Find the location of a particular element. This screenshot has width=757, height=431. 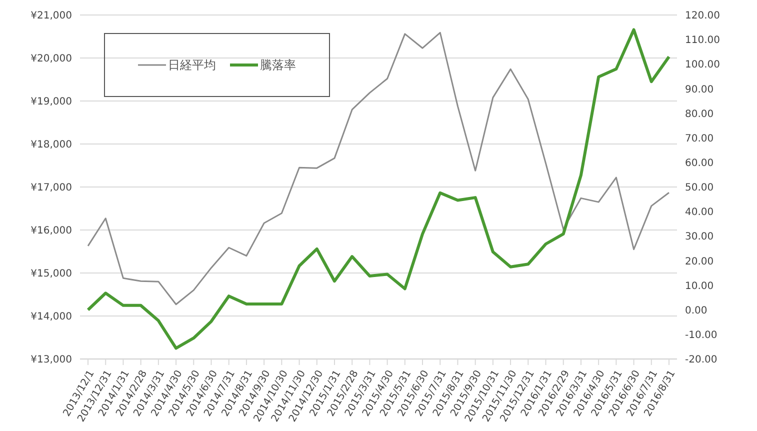

legend-label: 騰落率 is located at coordinates (277, 65).